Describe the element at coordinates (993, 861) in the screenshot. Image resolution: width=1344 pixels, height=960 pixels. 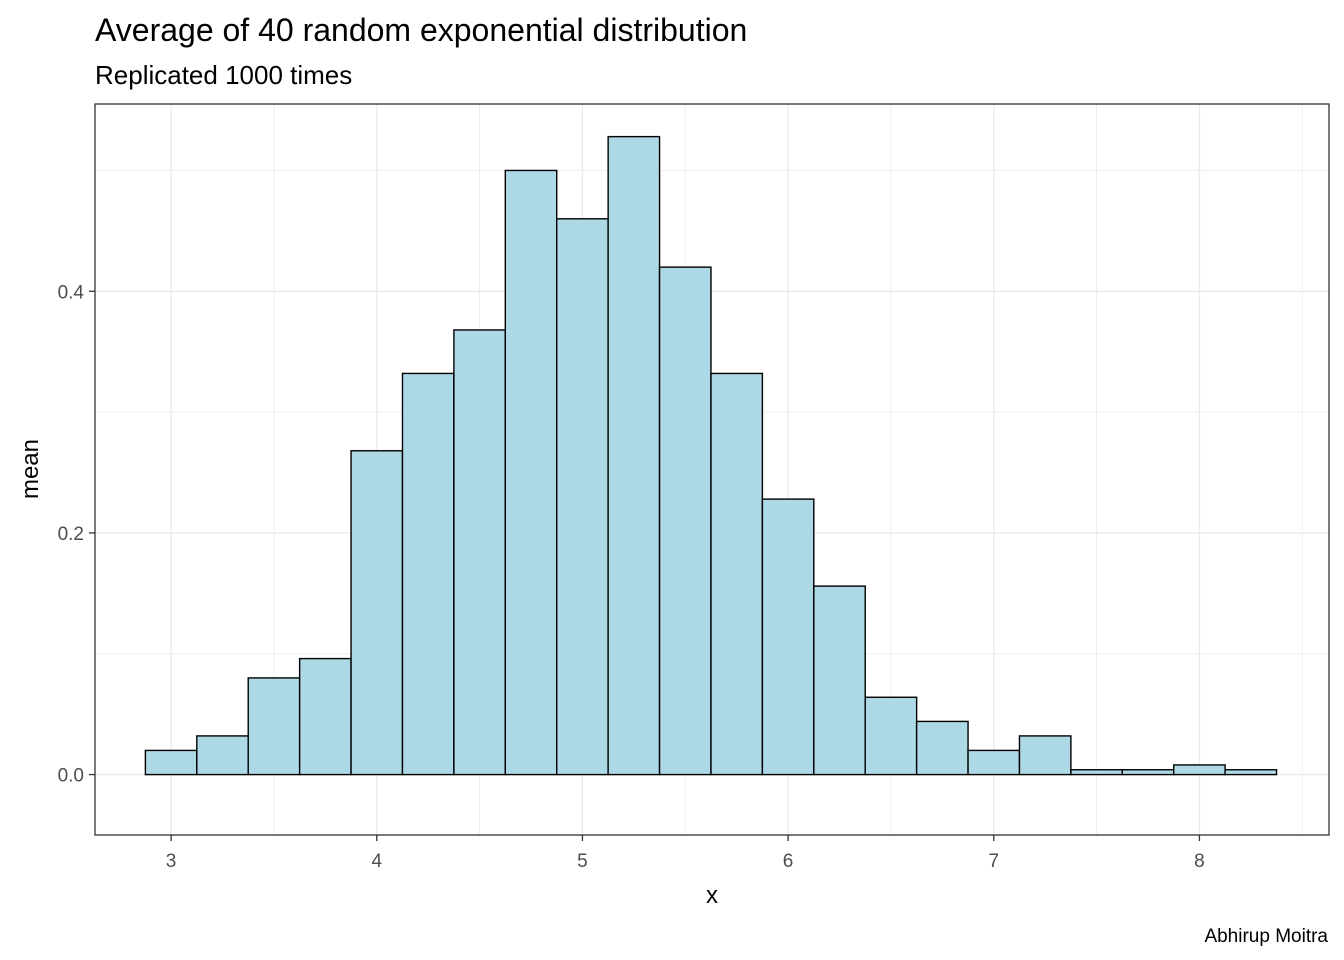
I see `x-tick-label: 7` at that location.